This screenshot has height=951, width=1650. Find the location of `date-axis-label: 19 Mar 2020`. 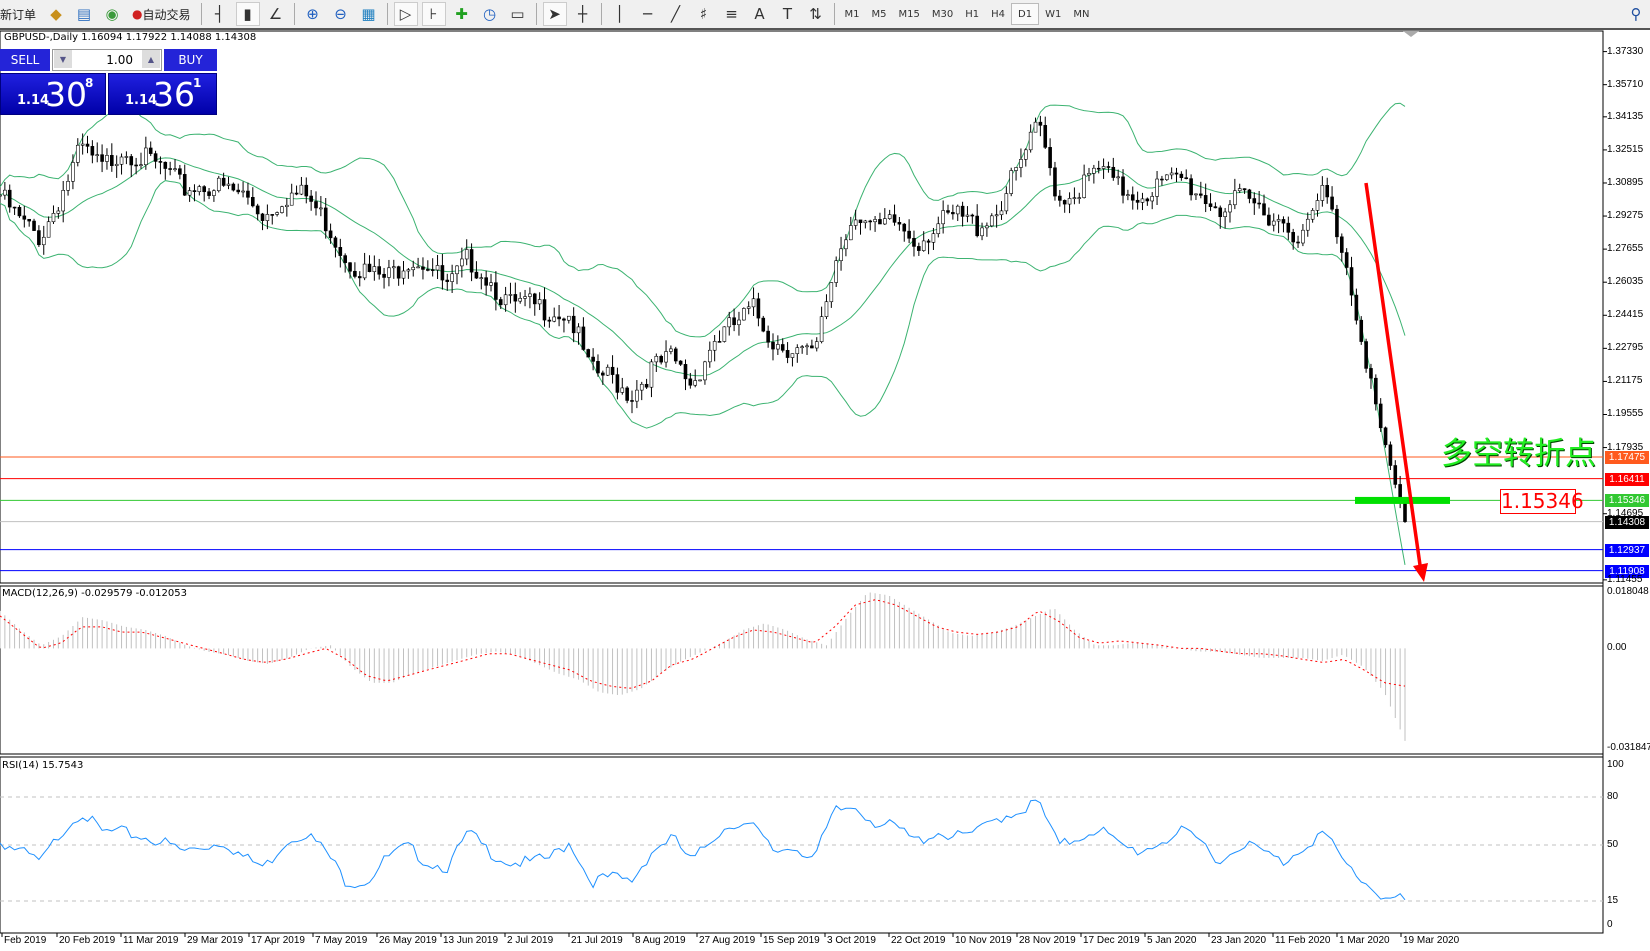

date-axis-label: 19 Mar 2020 is located at coordinates (1431, 940).